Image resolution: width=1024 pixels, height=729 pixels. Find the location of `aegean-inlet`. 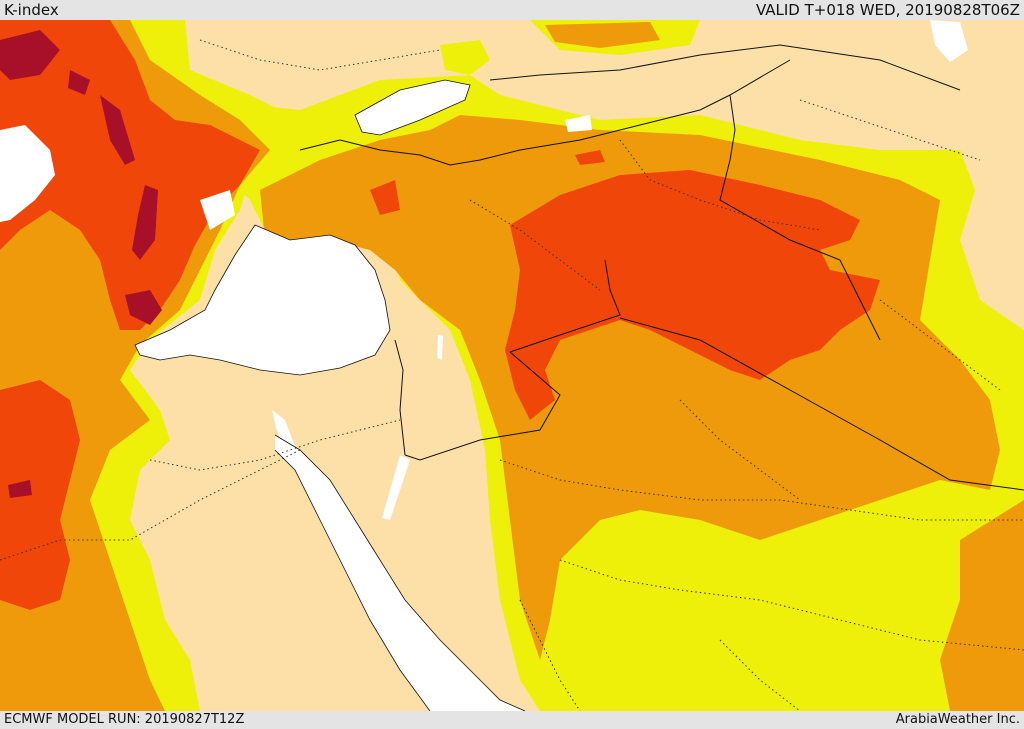

aegean-inlet is located at coordinates (217, 210).